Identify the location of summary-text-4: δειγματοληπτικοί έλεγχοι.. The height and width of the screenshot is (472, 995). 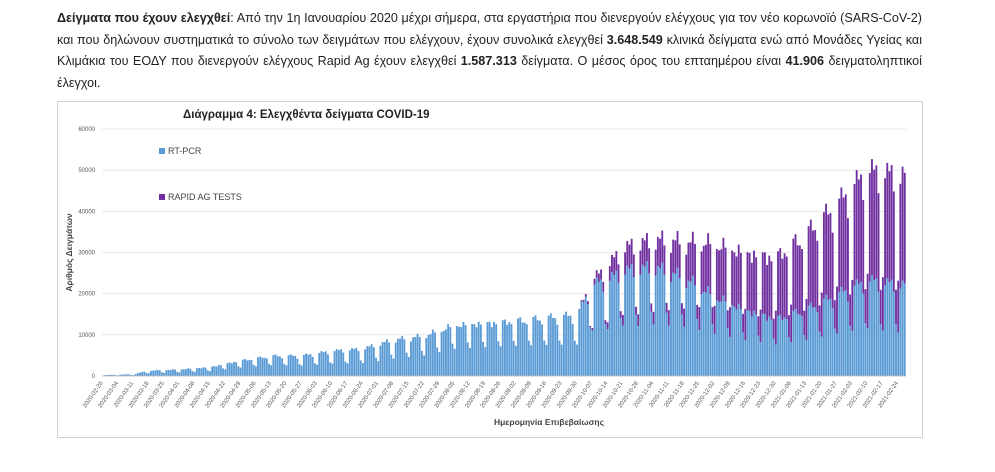
(489, 72).